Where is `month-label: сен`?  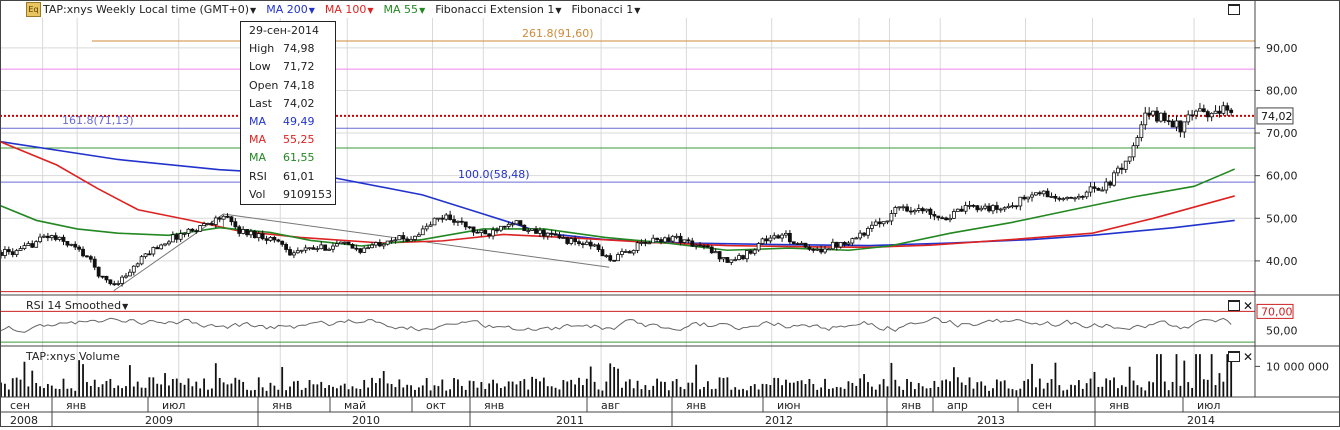
month-label: сен is located at coordinates (20, 405).